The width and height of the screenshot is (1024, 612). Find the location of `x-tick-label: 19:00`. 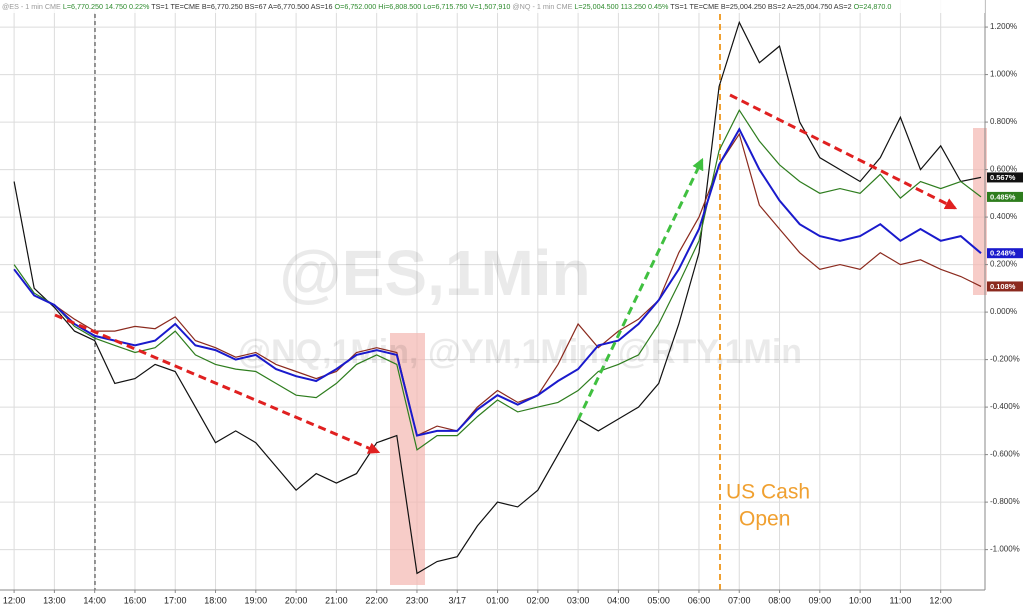

x-tick-label: 19:00 is located at coordinates (256, 600).